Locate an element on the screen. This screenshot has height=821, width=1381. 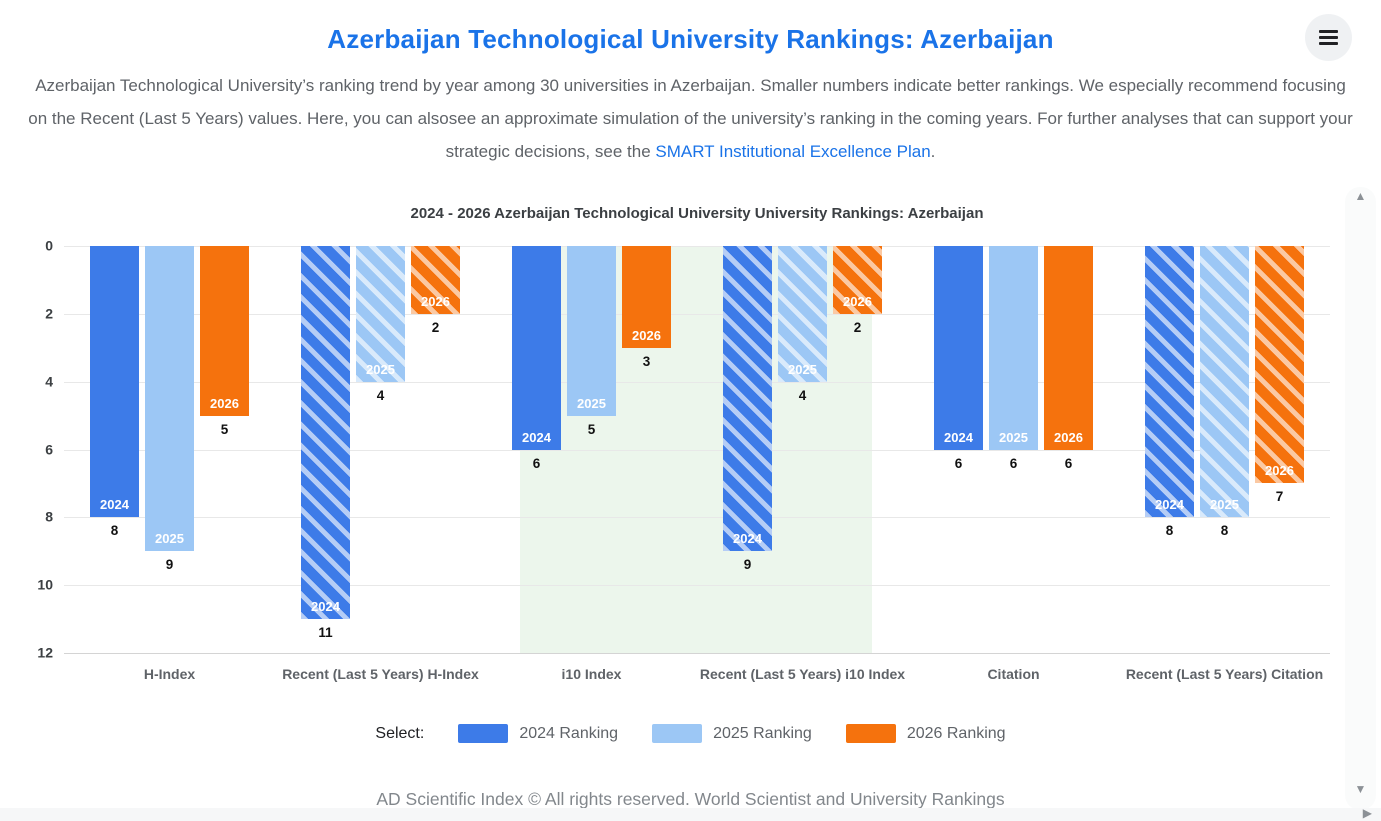
bar-value-label: 3 is located at coordinates (646, 361).